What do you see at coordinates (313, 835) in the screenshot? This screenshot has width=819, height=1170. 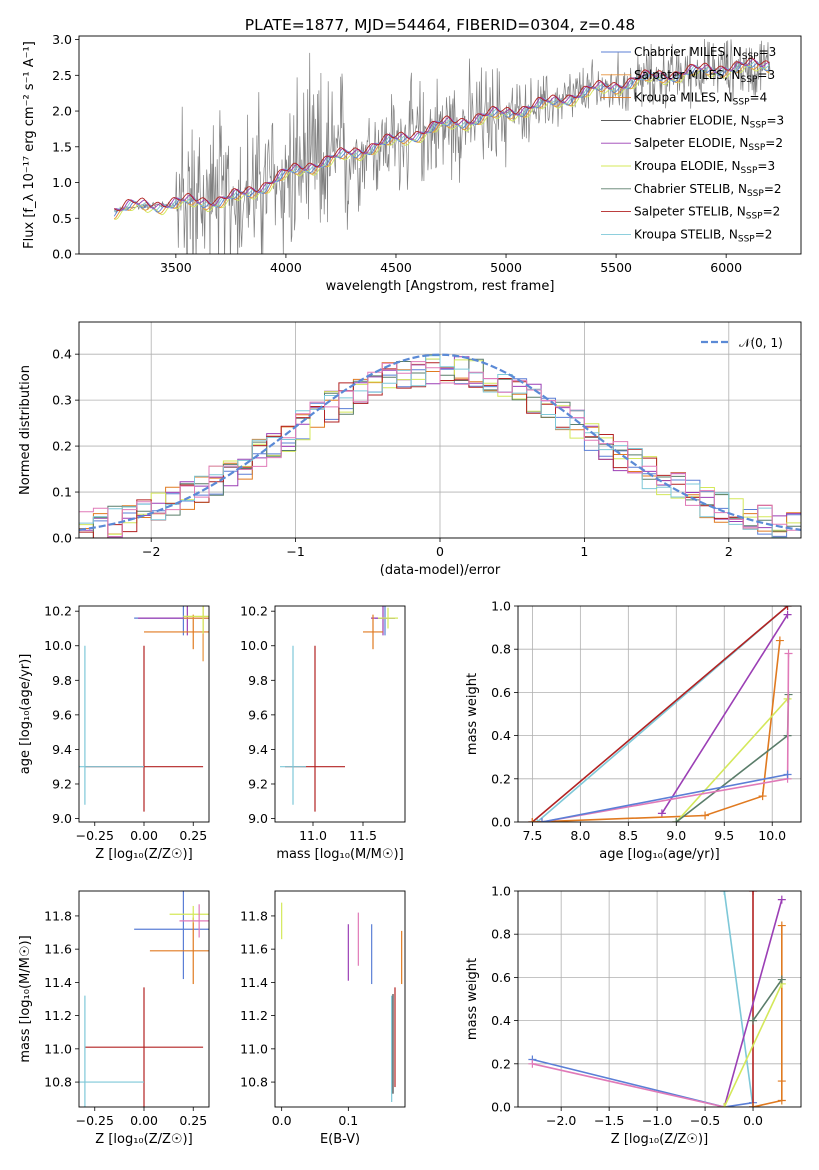 I see `x-tick-label: 11.0` at bounding box center [313, 835].